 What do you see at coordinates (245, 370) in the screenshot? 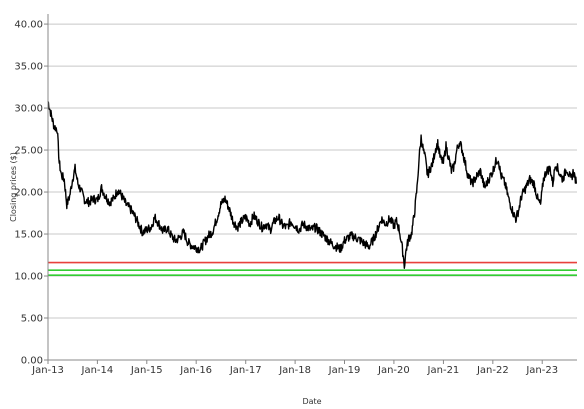
I see `x-tick-label: Jan-17` at bounding box center [245, 370].